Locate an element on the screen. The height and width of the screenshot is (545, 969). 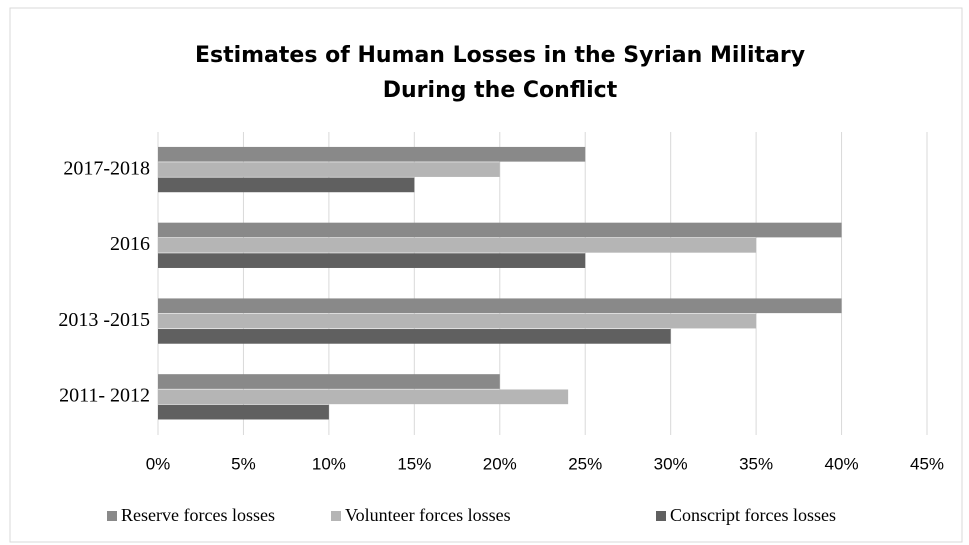
x-tick-label: 45% is located at coordinates (927, 463).